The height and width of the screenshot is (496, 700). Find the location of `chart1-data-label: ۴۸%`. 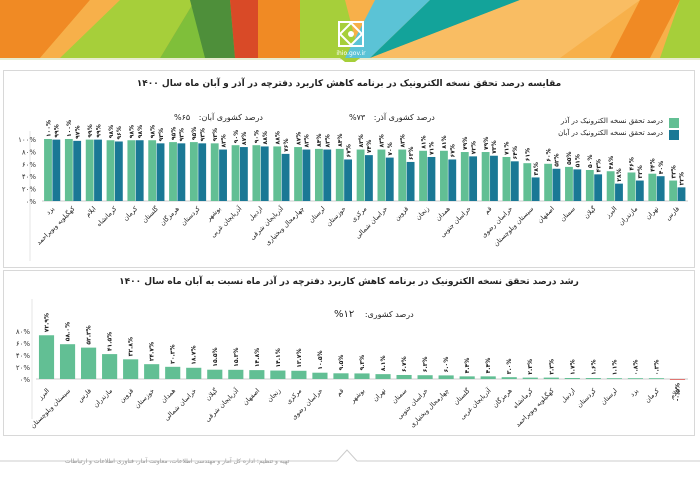

chart1-data-label: ۴۸% is located at coordinates (611, 162).